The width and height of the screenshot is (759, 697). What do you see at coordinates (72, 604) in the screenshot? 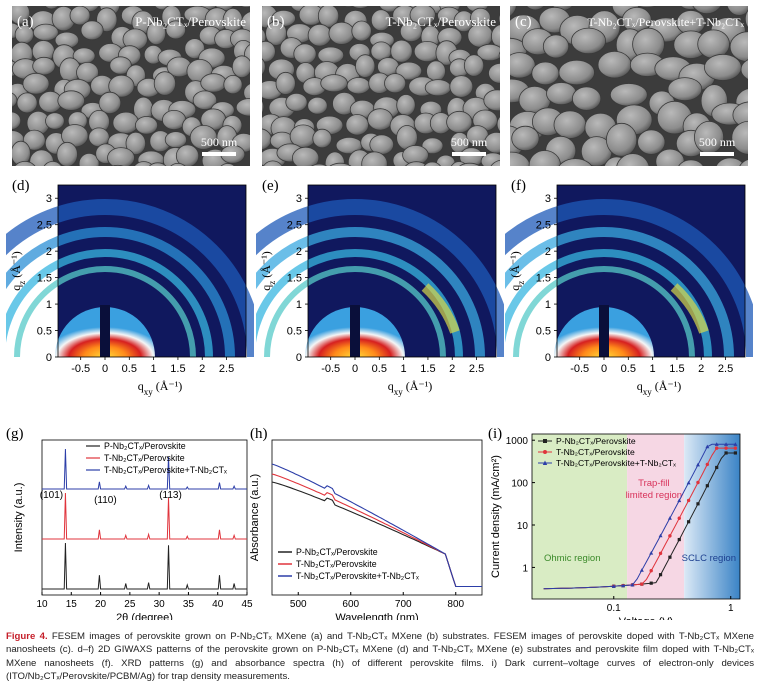
I see `x-tick-label: 15` at bounding box center [72, 604].